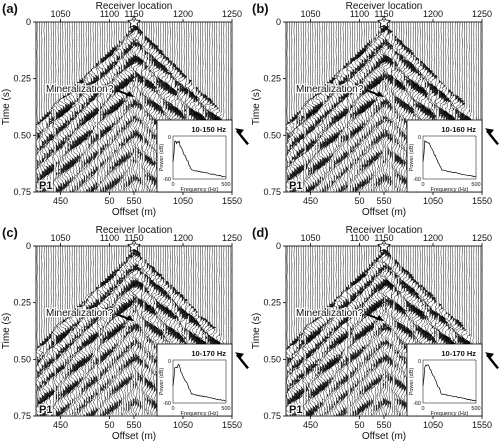 The height and width of the screenshot is (448, 500). Describe the element at coordinates (260, 232) in the screenshot. I see `panel-label: (d)` at that location.